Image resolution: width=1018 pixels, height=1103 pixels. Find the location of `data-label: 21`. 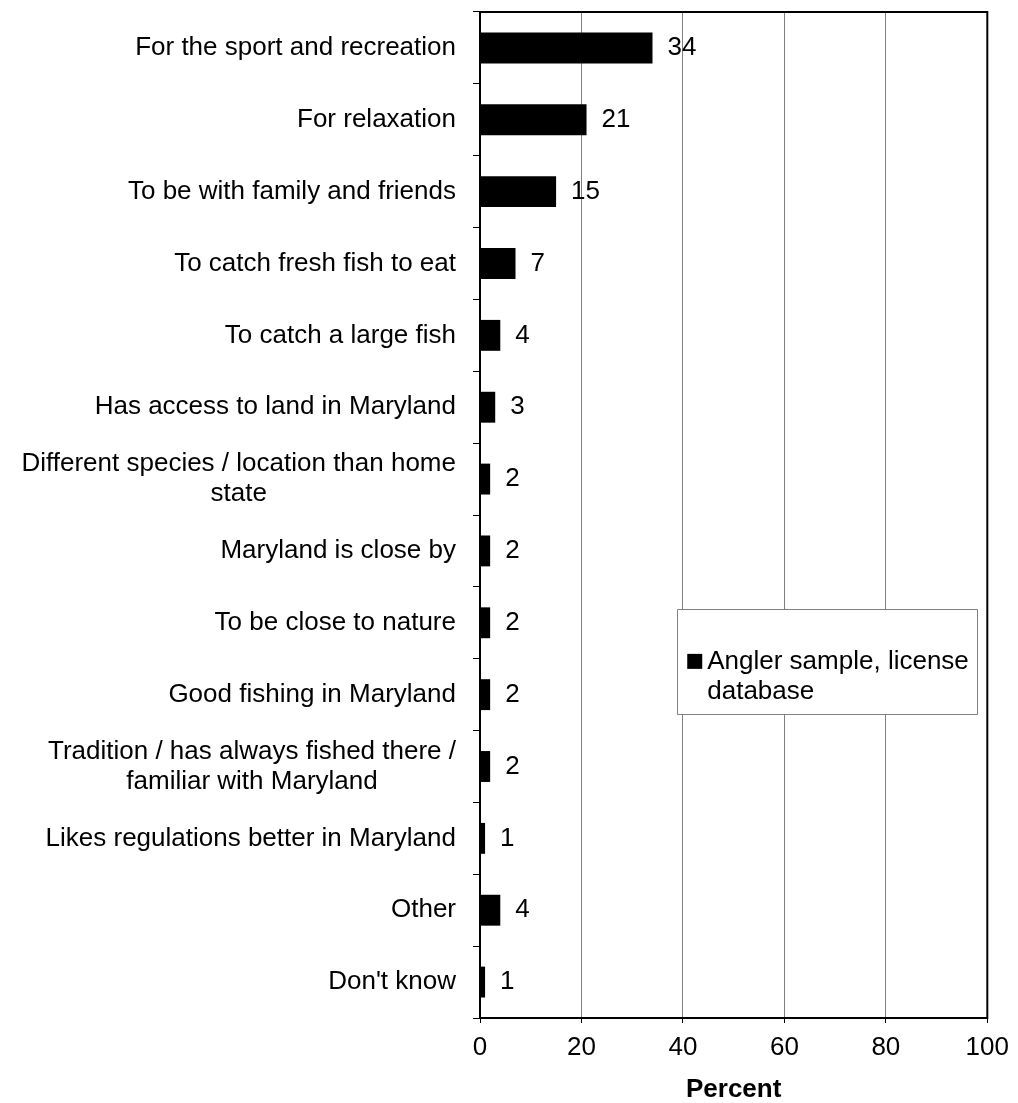

data-label: 21 is located at coordinates (616, 117).